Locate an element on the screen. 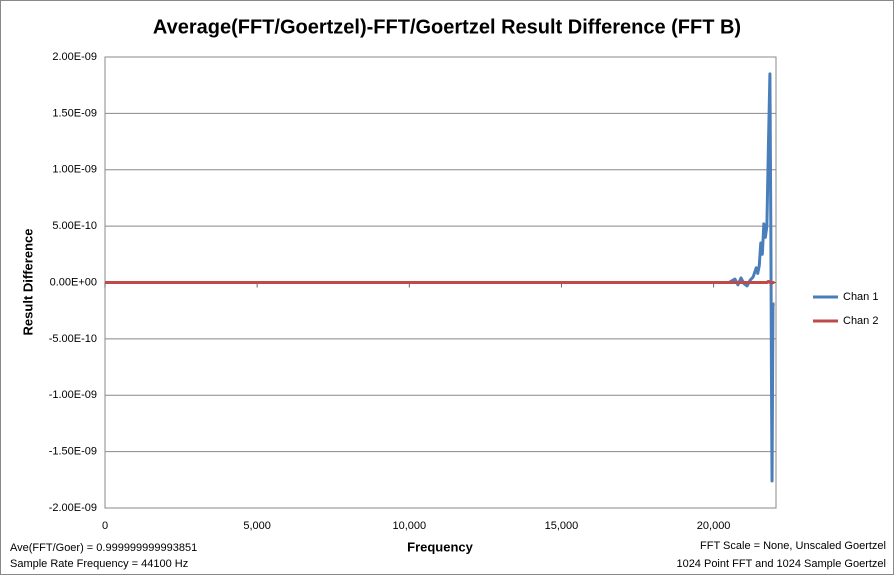 This screenshot has width=895, height=581. y-tick-label: 5.00E-10 is located at coordinates (74, 226).